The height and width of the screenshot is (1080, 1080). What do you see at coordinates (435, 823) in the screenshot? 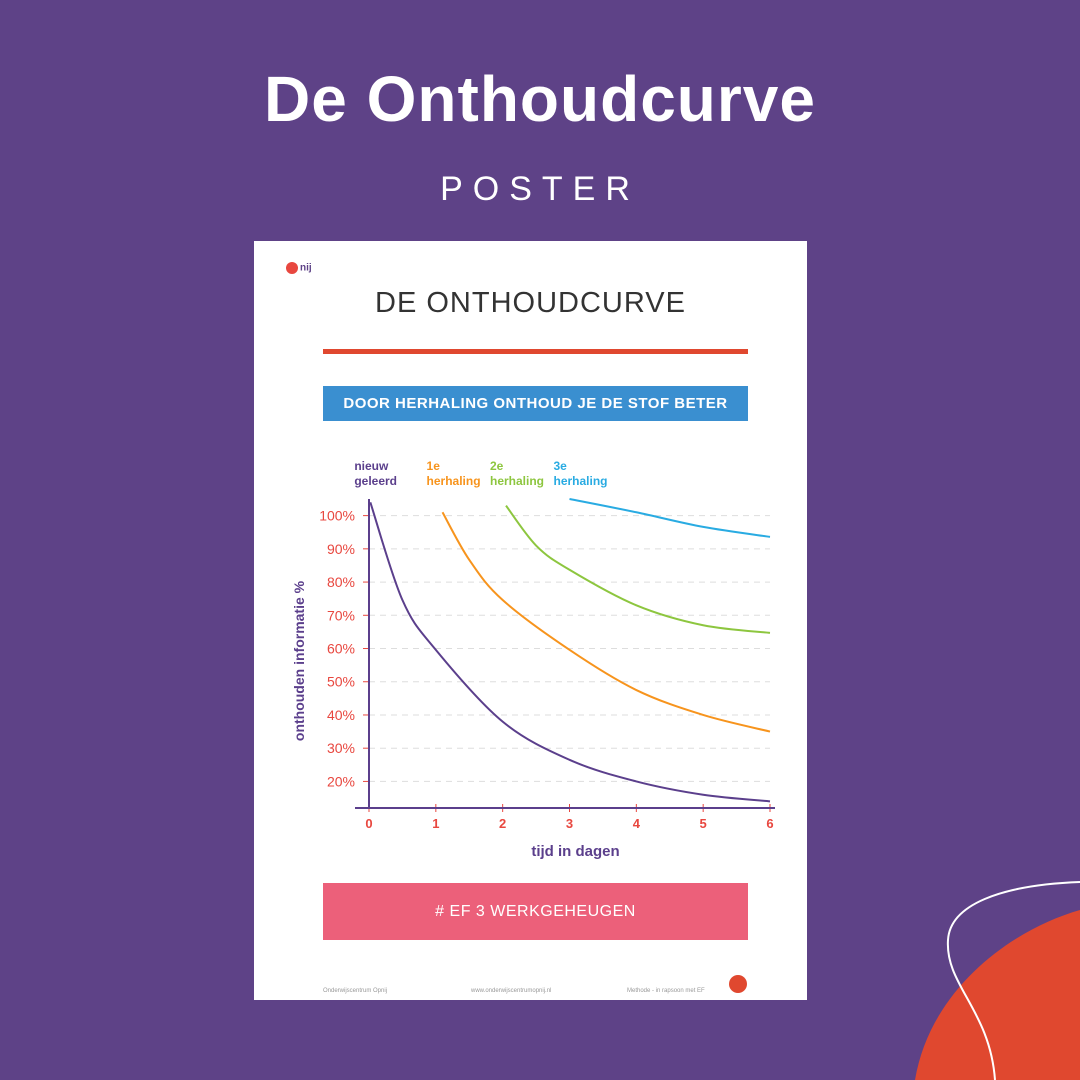
I see `x-tick-label: 1` at bounding box center [435, 823].